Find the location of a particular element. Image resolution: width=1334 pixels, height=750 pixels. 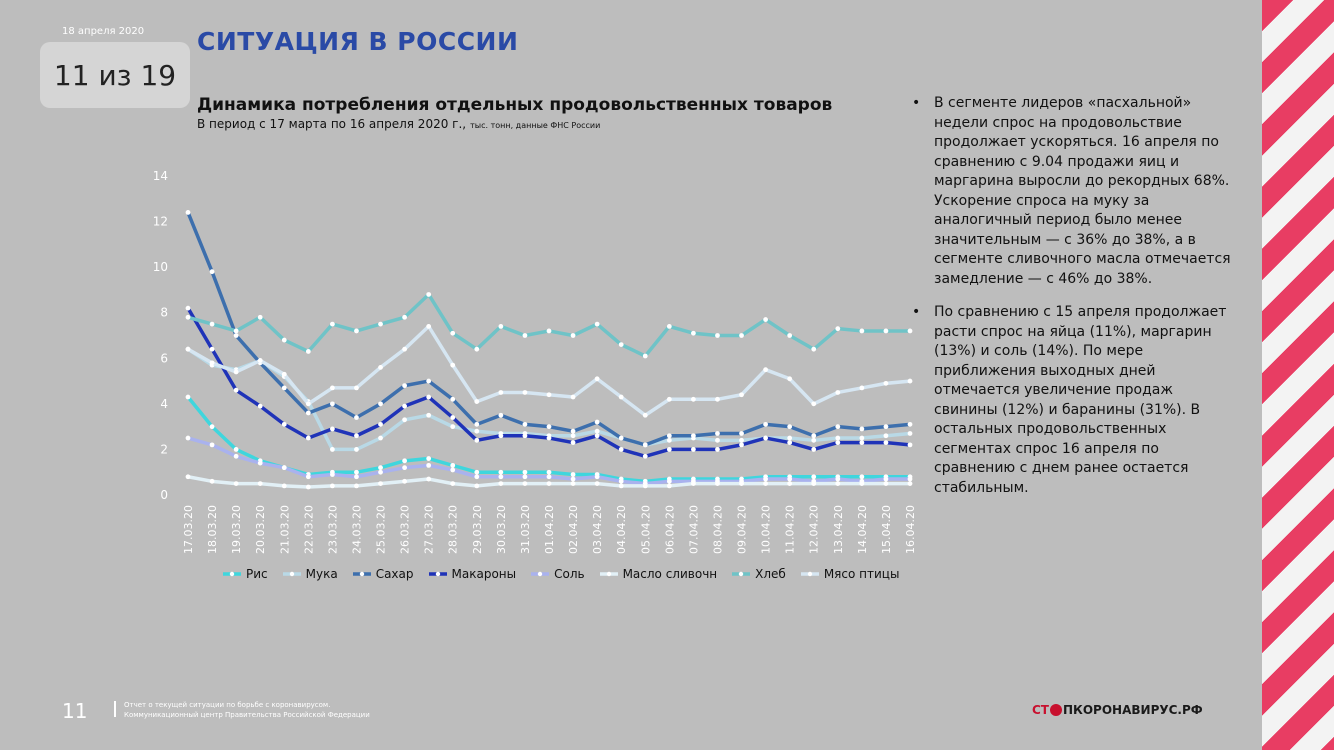

virus-icon is located at coordinates (1056, 710).